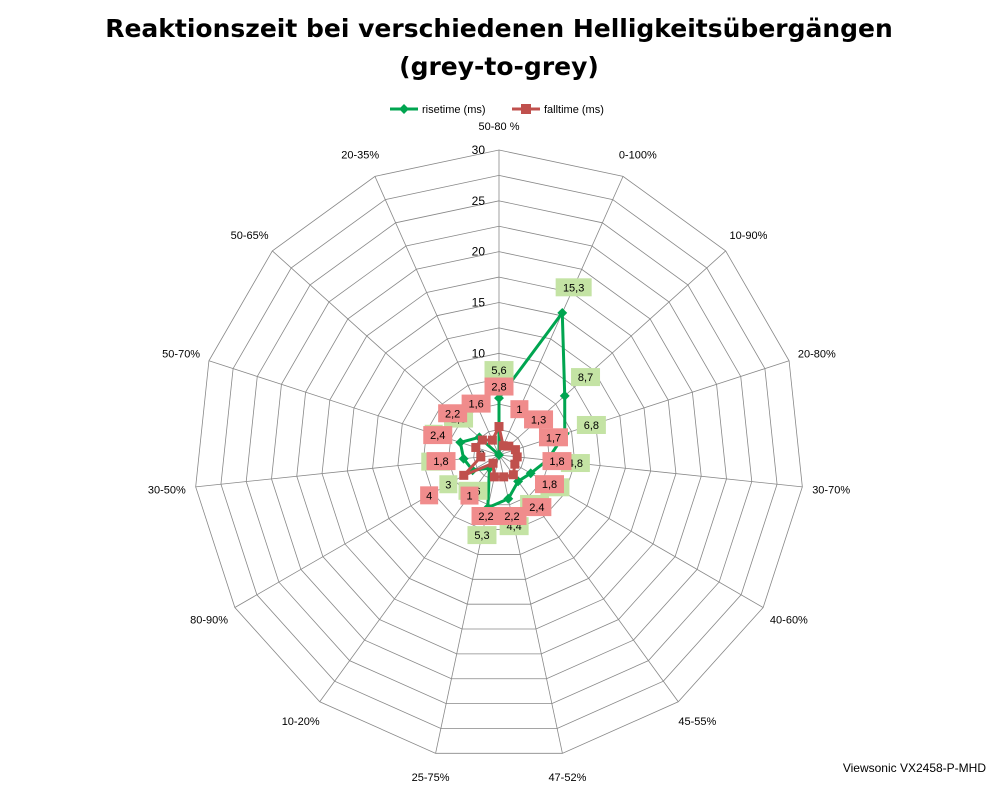  I want to click on radial-tick-label: 25, so click(479, 201).